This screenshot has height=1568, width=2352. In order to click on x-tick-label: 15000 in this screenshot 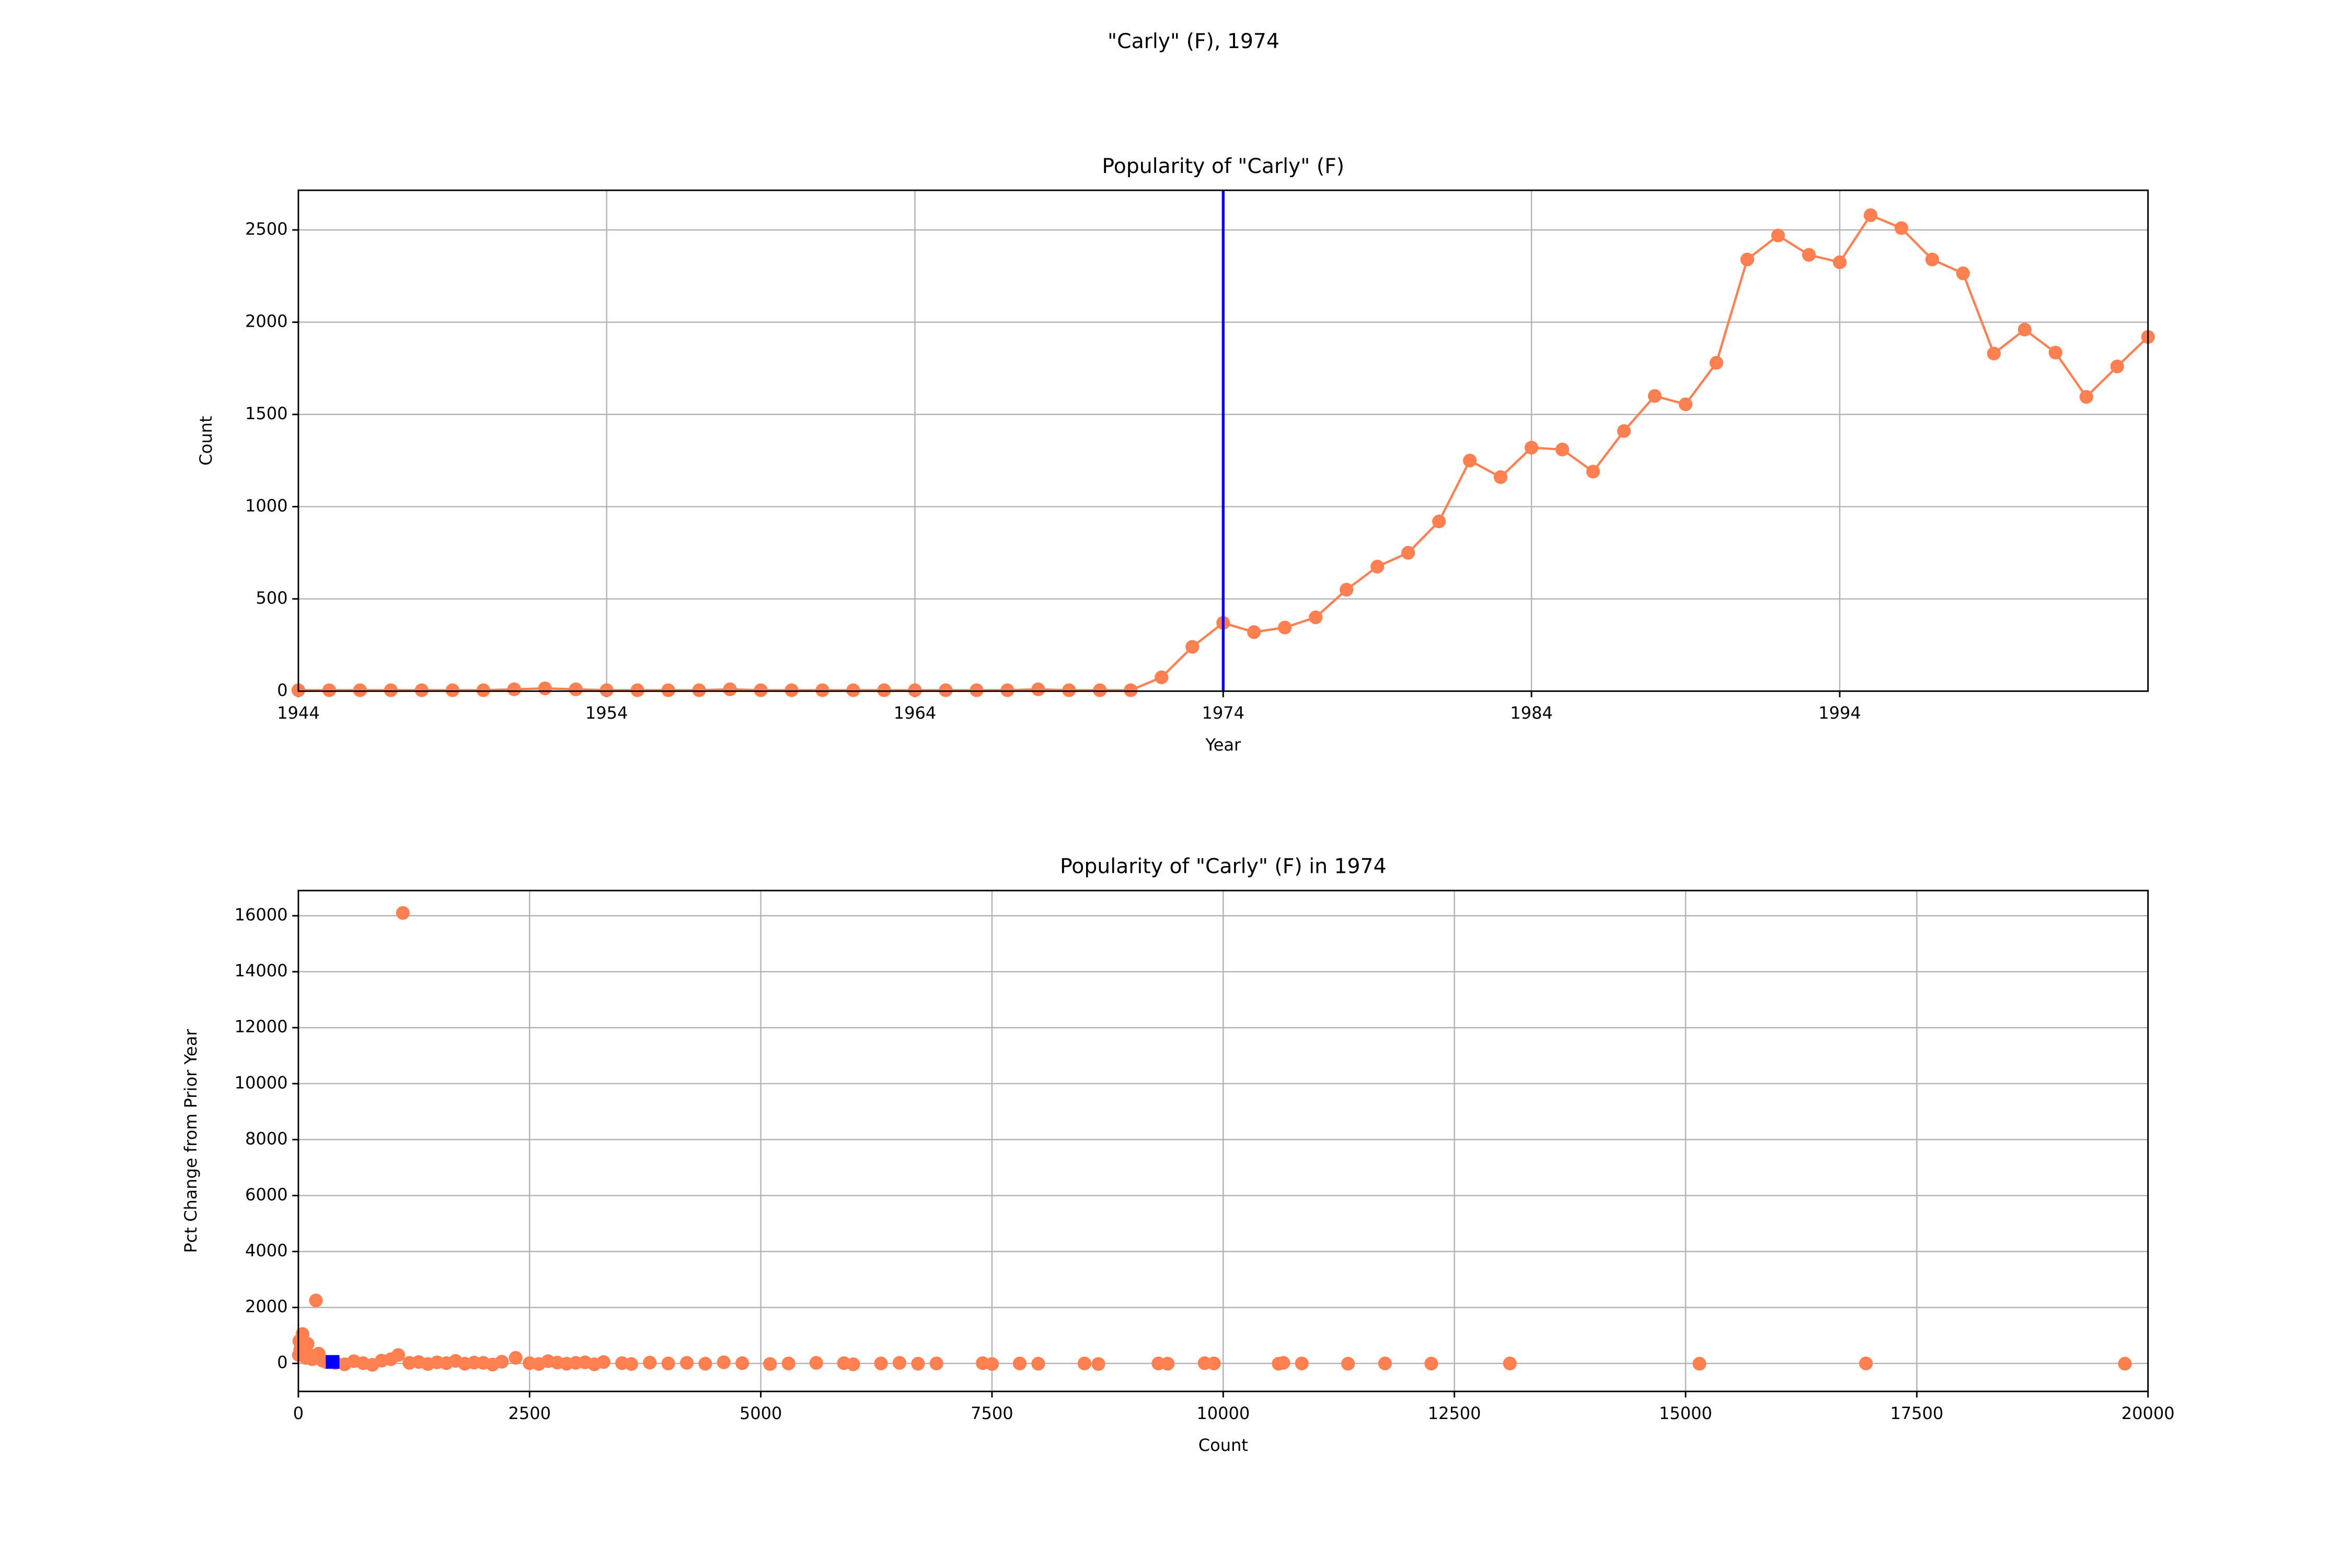, I will do `click(1685, 1413)`.